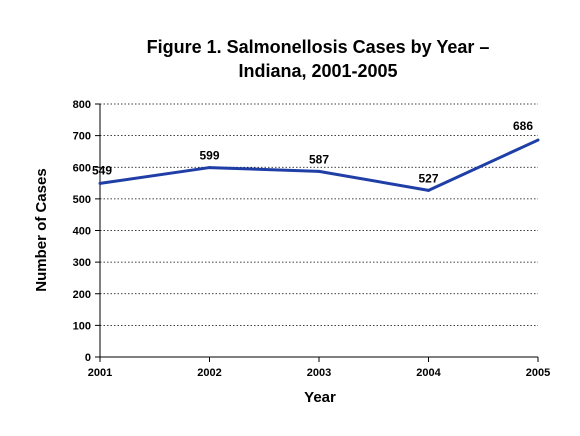 Image resolution: width=580 pixels, height=436 pixels. What do you see at coordinates (41, 229) in the screenshot?
I see `y-axis-label: Number of Cases` at bounding box center [41, 229].